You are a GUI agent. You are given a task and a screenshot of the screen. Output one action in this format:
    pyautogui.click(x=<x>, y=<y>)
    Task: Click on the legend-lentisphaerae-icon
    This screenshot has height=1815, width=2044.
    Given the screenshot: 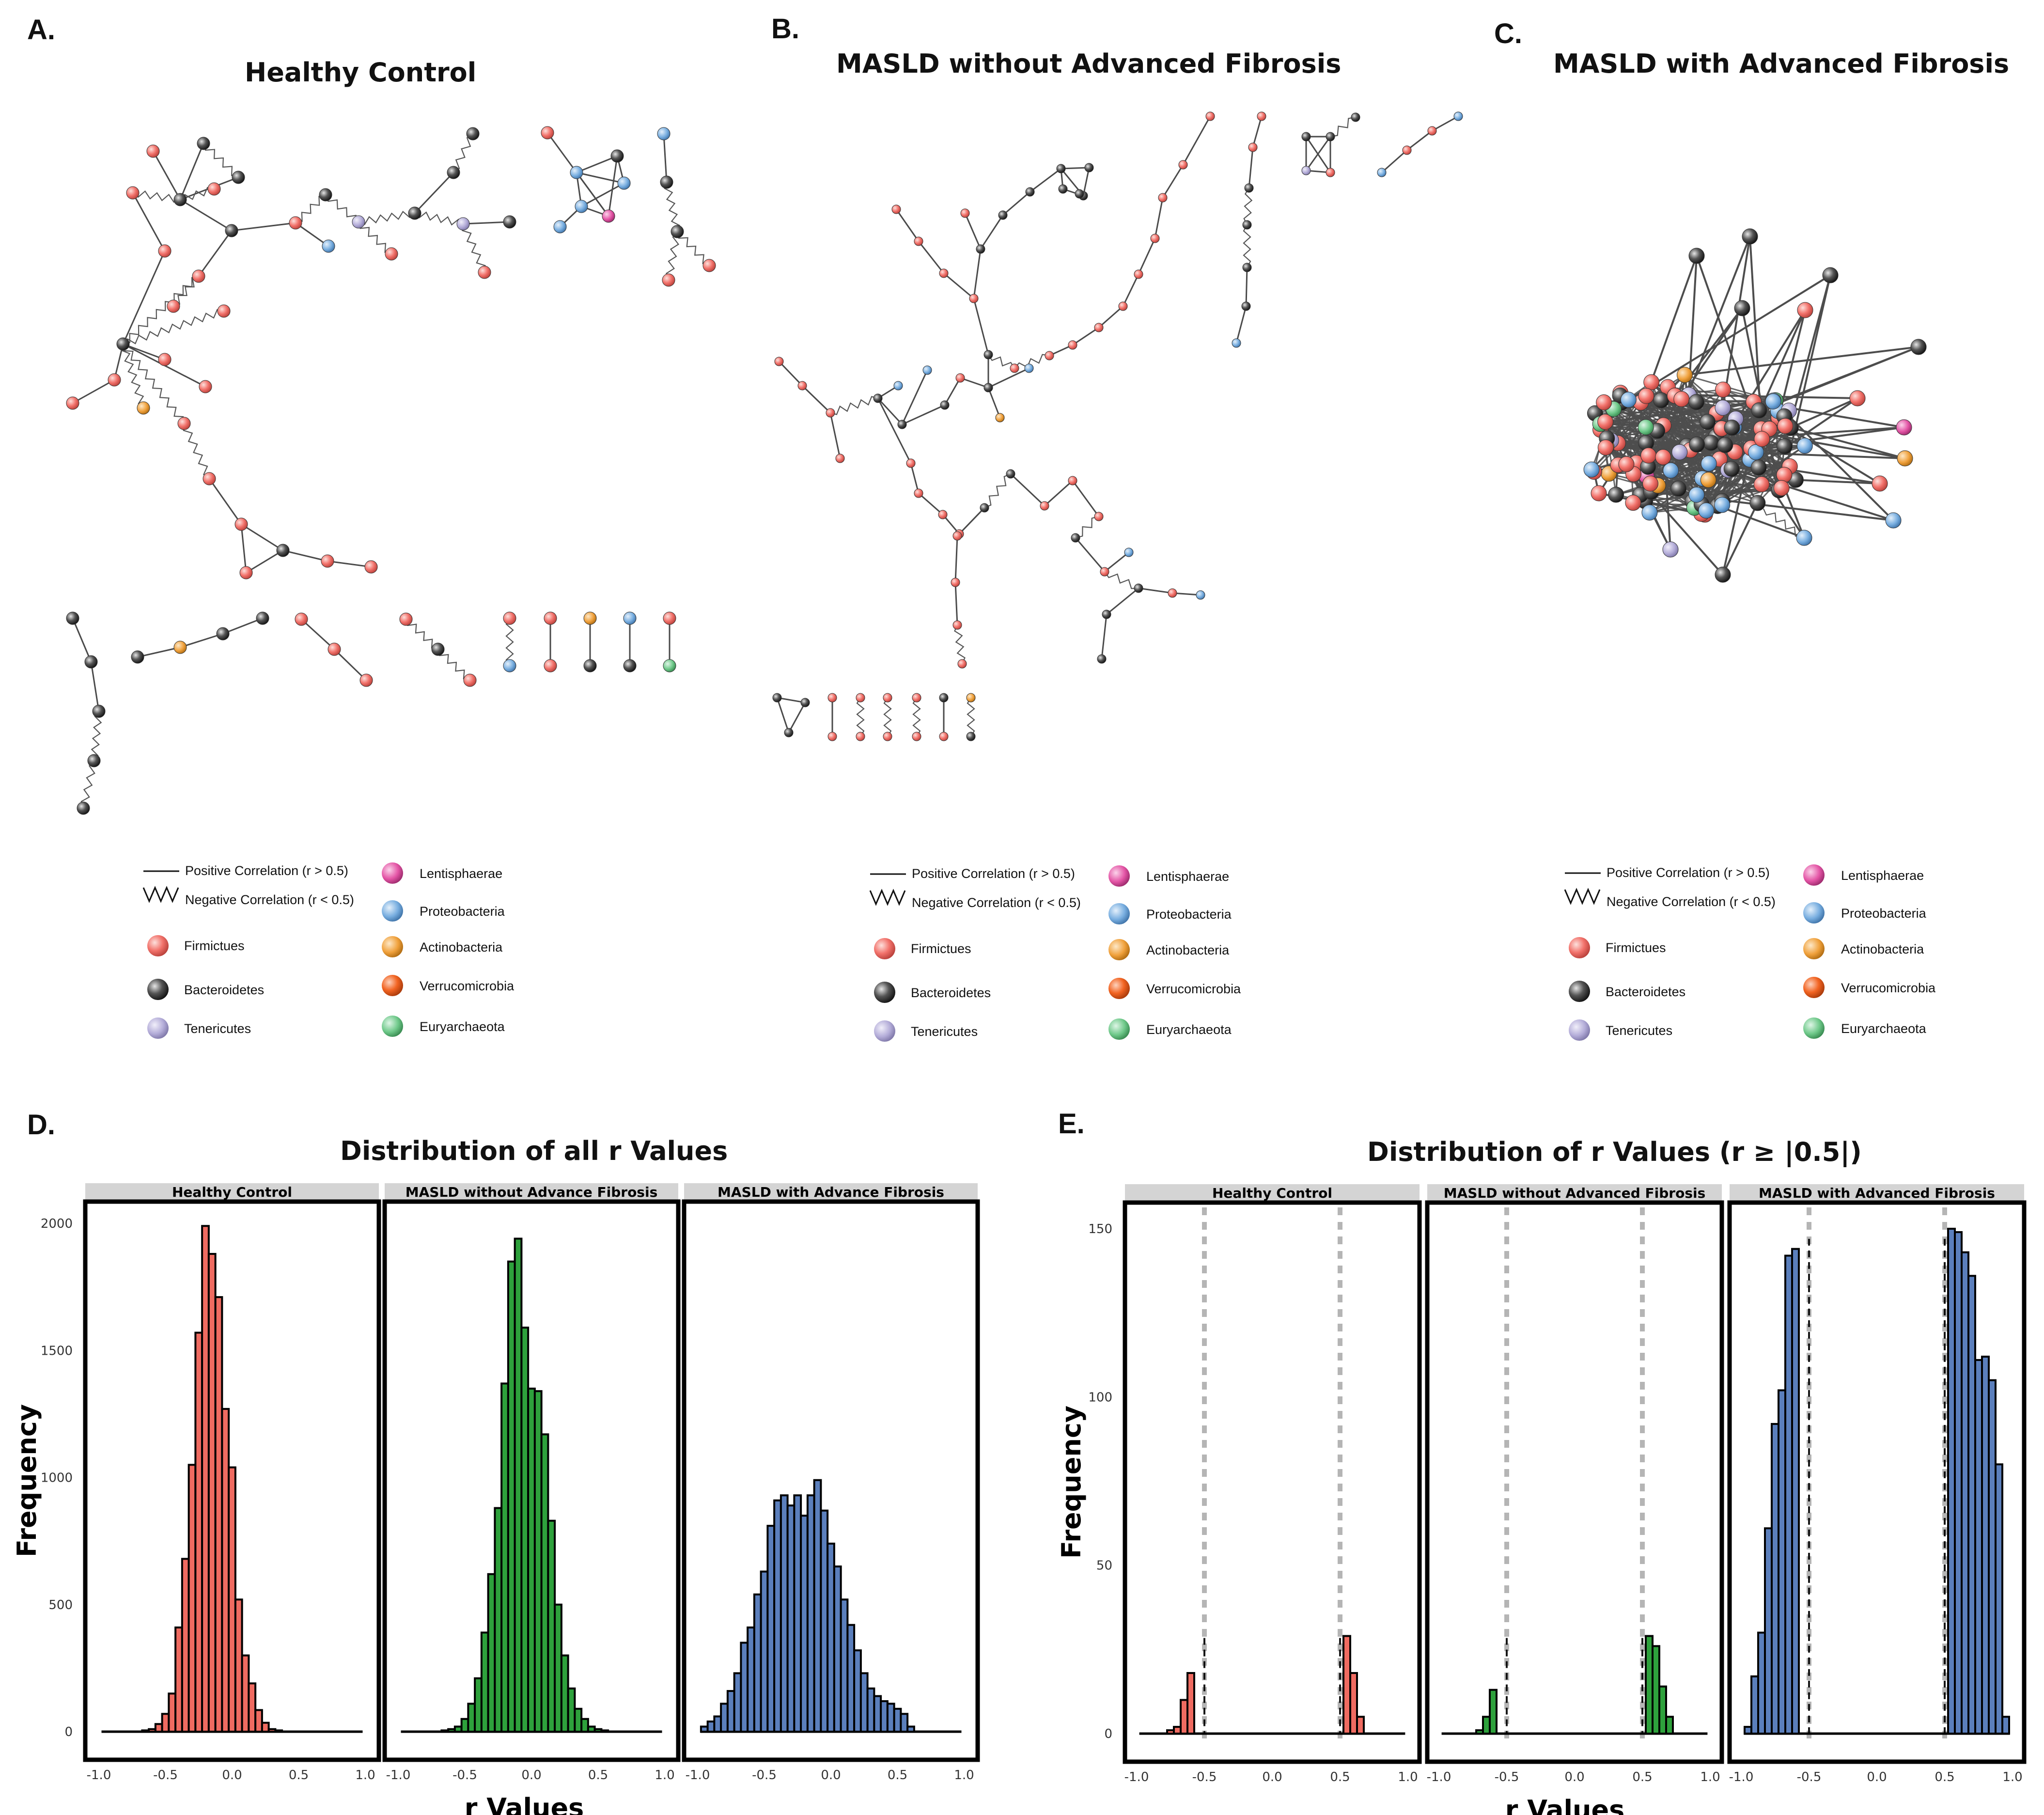 What is the action you would take?
    pyautogui.click(x=1119, y=876)
    